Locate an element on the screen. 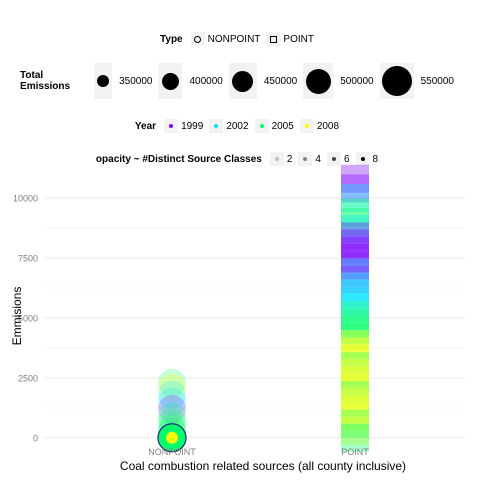 The height and width of the screenshot is (480, 480). legend-opacity-title: opacity ~ #Distinct Source Classes is located at coordinates (178, 159).